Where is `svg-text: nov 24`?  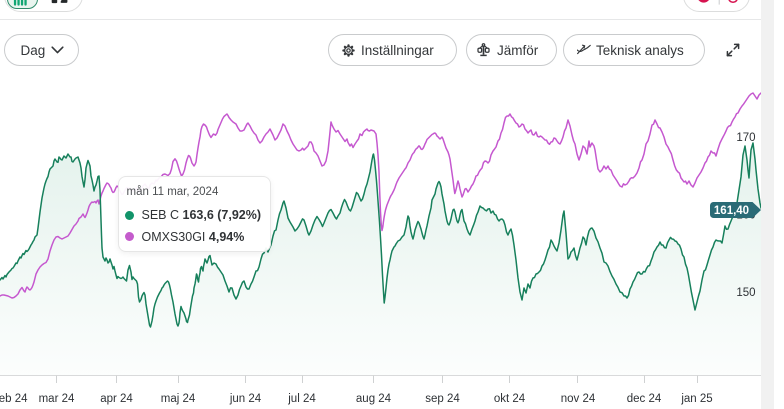
svg-text: nov 24 is located at coordinates (578, 399).